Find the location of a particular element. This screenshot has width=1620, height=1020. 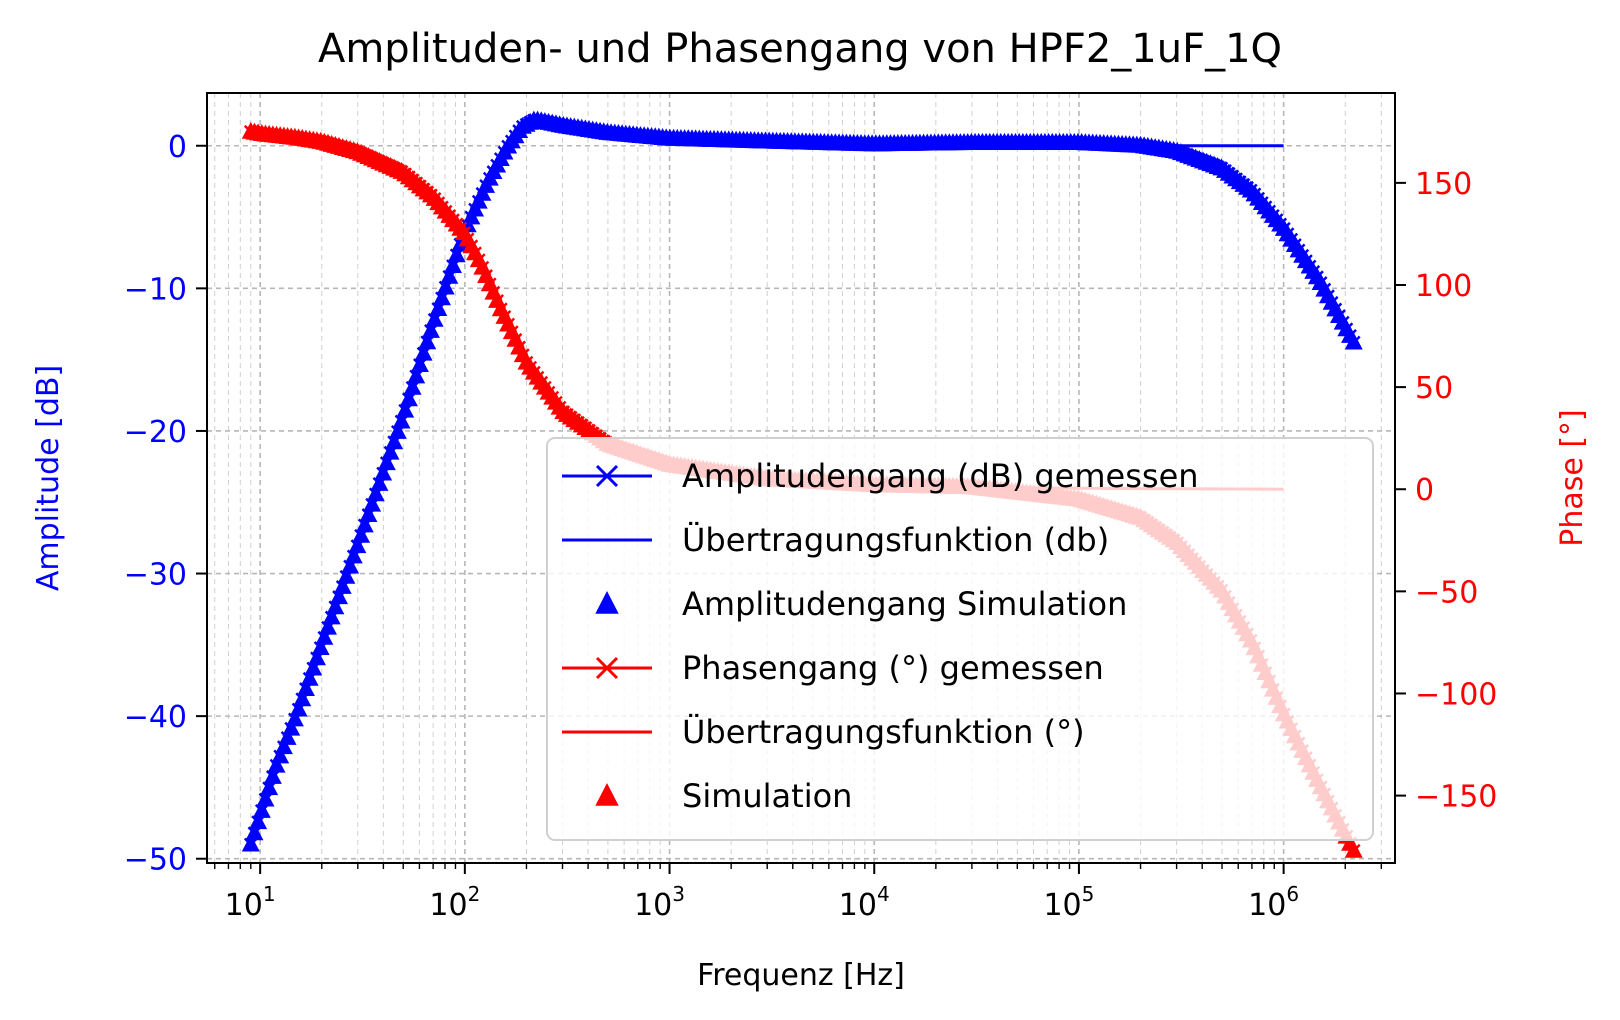

y-axis-label-right: Phase [°] is located at coordinates (1572, 478).